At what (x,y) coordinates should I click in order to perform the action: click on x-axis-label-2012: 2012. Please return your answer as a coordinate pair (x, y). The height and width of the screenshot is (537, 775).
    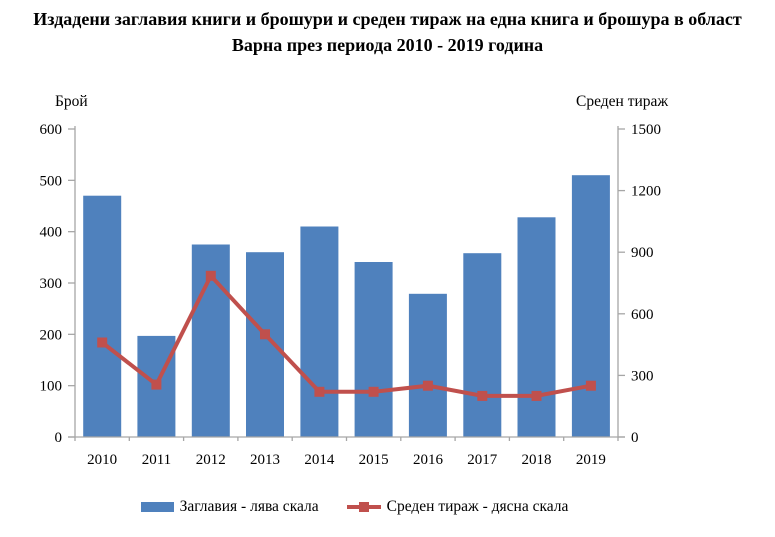
    Looking at the image, I should click on (211, 460).